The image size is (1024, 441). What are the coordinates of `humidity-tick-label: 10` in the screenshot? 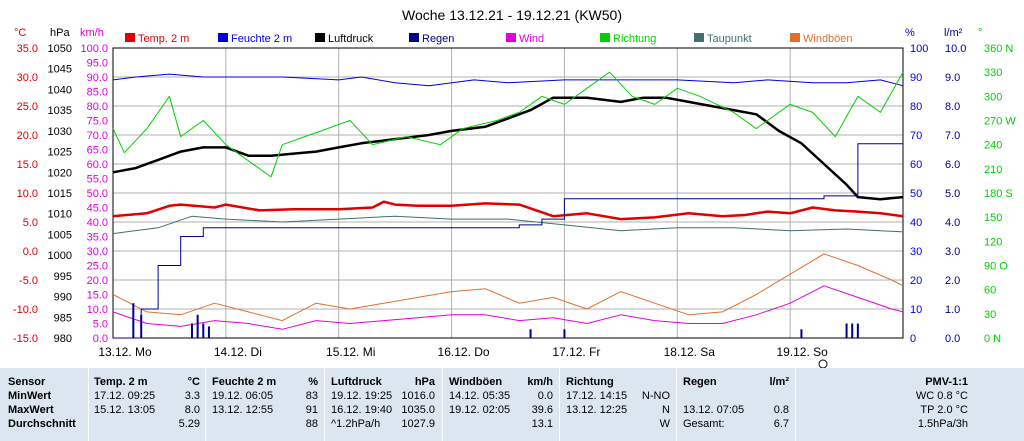 It's located at (916, 310).